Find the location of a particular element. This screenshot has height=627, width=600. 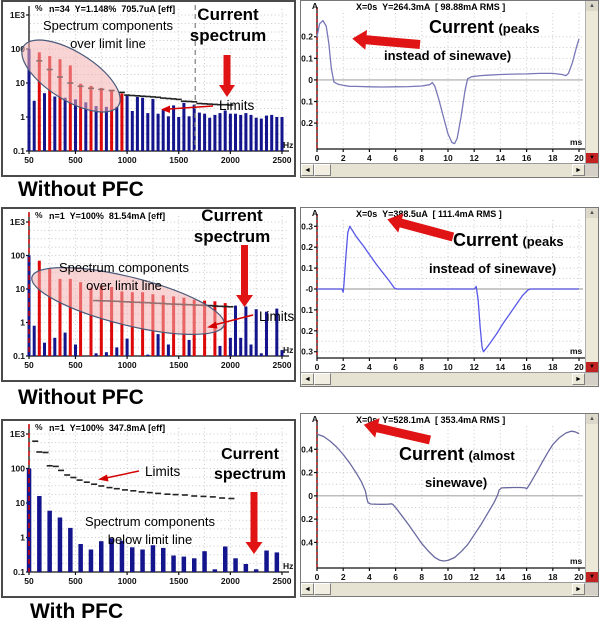

svg-text: 8 is located at coordinates (421, 577).